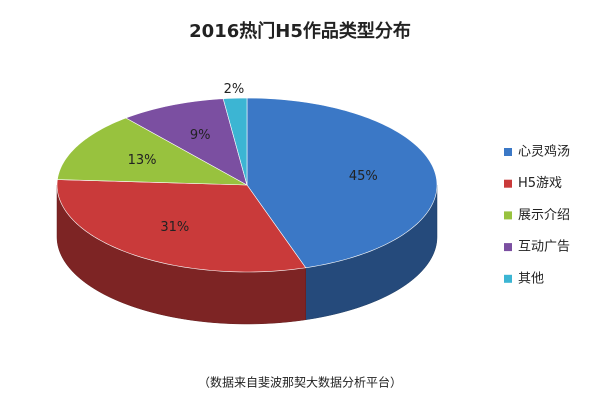 The height and width of the screenshot is (418, 600). Describe the element at coordinates (300, 382) in the screenshot. I see `source-note: （数据来自斐波那契大数据分析平台）` at that location.